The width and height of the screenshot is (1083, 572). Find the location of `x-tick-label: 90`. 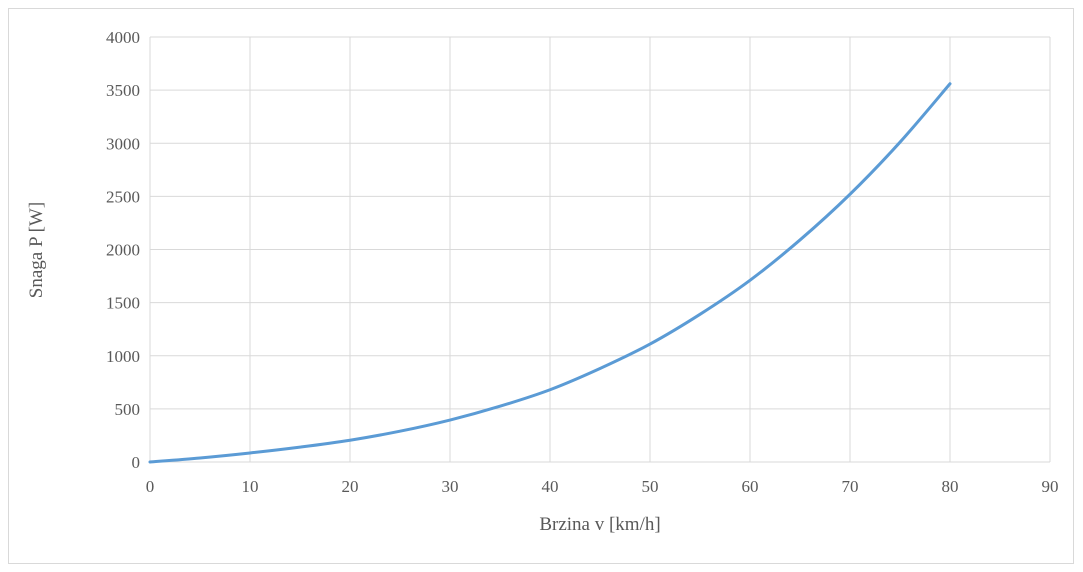

x-tick-label: 90 is located at coordinates (1050, 486).